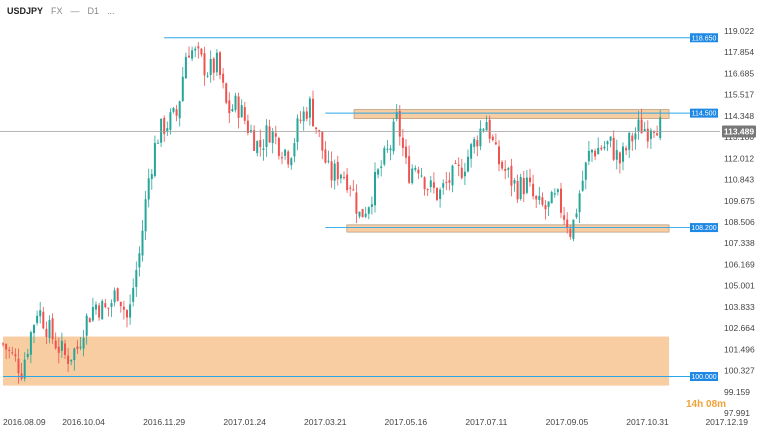 This screenshot has width=760, height=432. Describe the element at coordinates (93, 11) in the screenshot. I see `timeframe-label: D1` at that location.